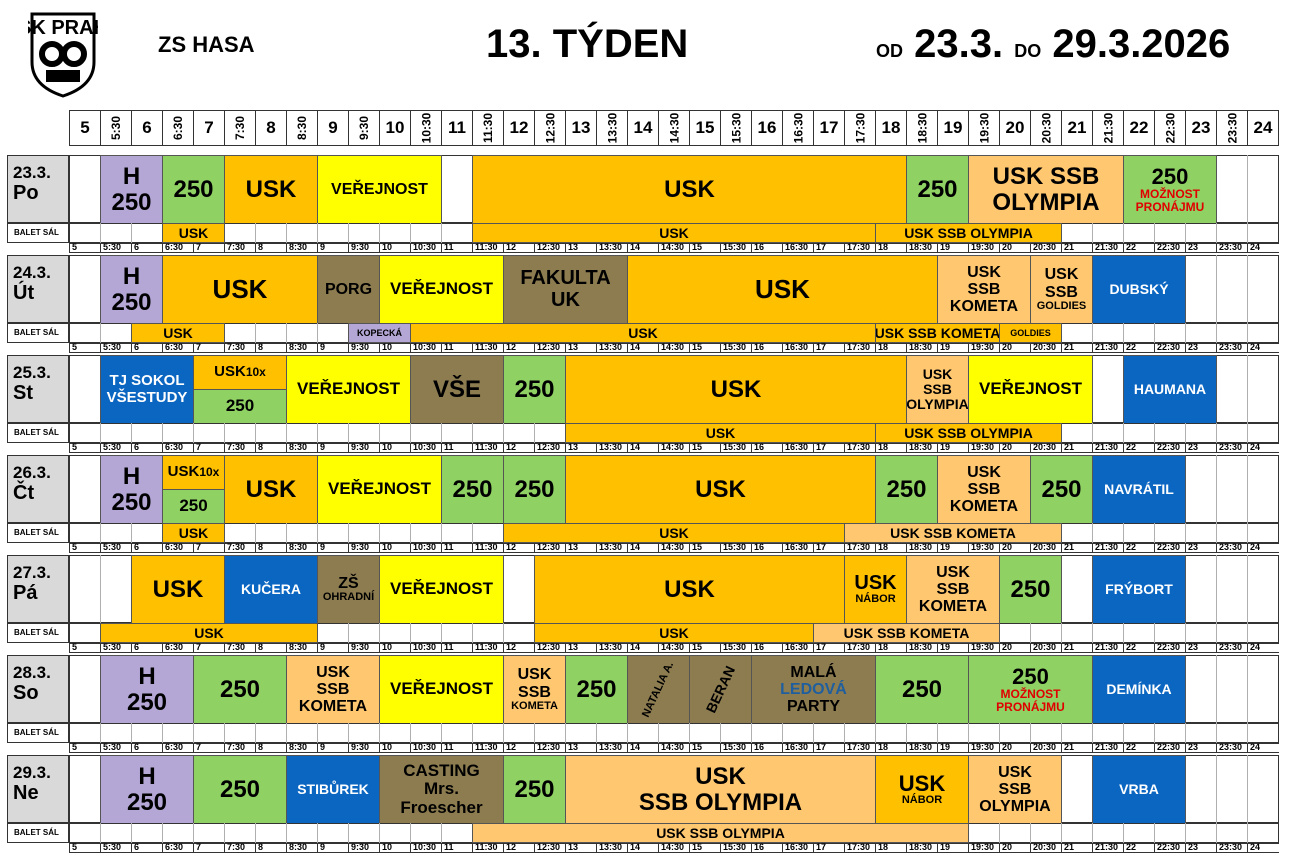  Describe the element at coordinates (658, 689) in the screenshot. I see `schedule-block: NATALIA A.` at that location.